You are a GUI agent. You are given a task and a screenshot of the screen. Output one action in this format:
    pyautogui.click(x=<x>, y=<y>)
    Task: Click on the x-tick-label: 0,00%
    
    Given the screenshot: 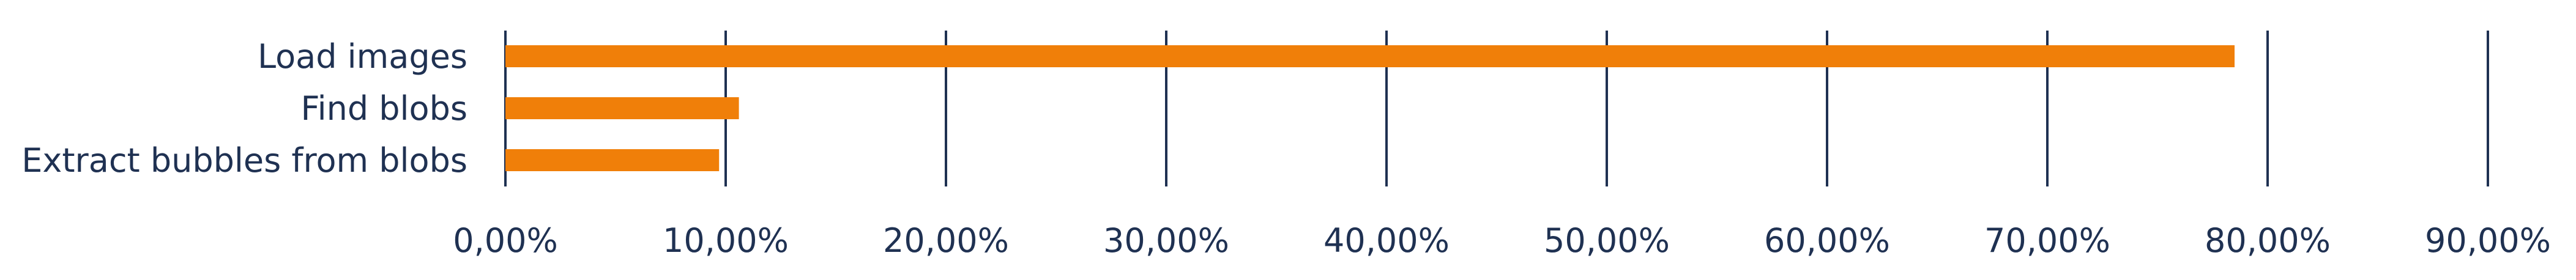 What is the action you would take?
    pyautogui.click(x=506, y=240)
    